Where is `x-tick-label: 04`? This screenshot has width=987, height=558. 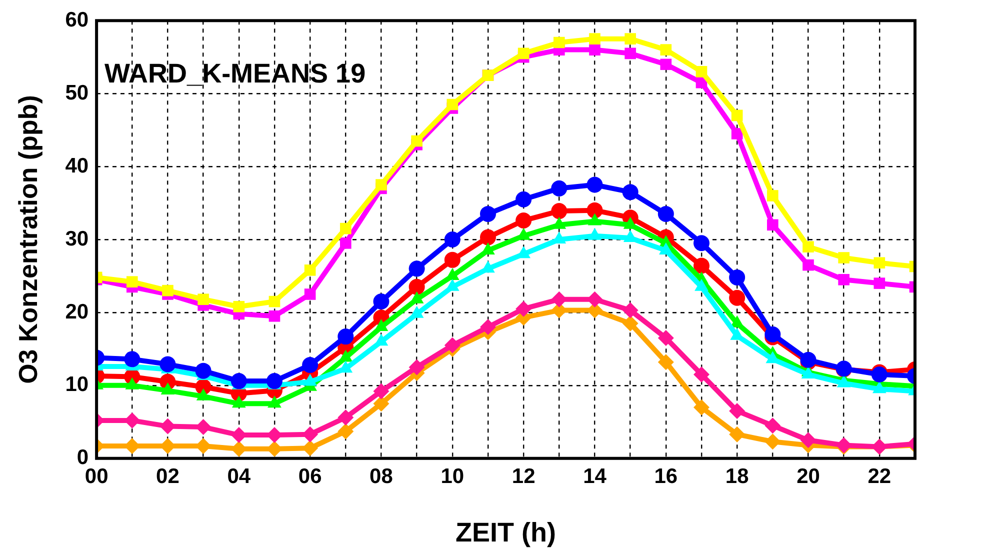
x-tick-label: 04 is located at coordinates (239, 476).